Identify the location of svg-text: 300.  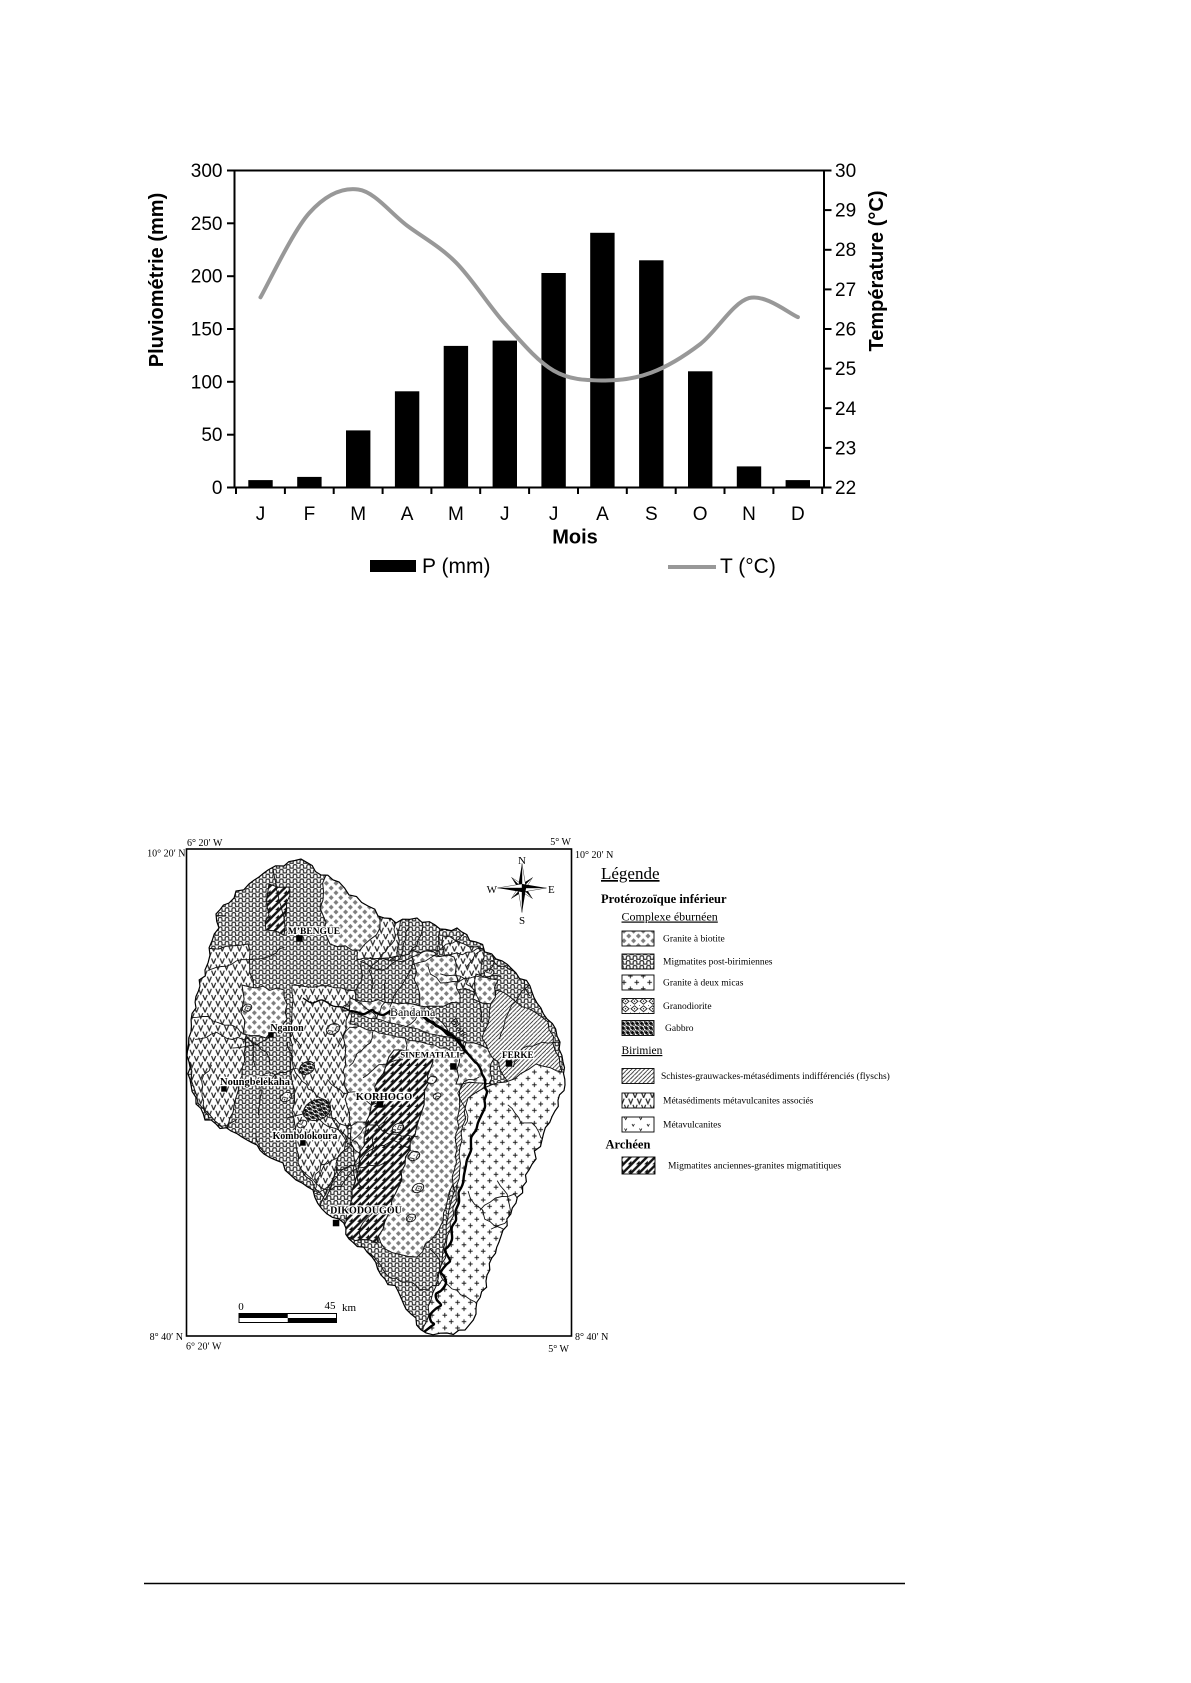
(207, 171).